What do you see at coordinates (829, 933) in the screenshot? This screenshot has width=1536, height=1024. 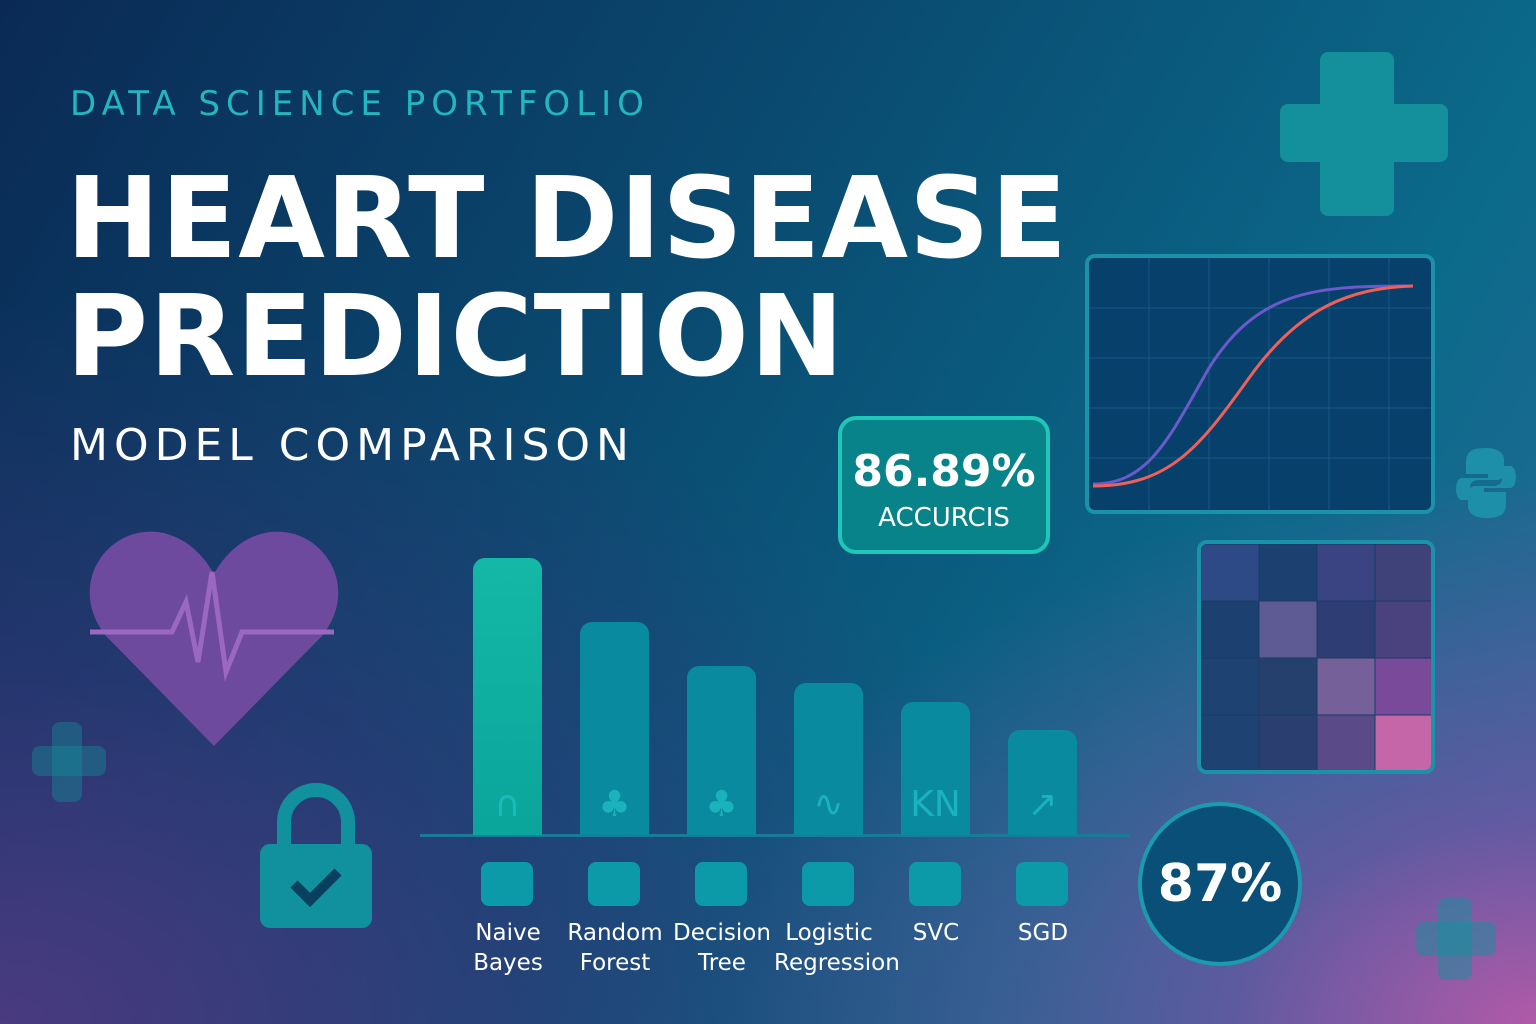 I see `model-label-line: Logistic` at bounding box center [829, 933].